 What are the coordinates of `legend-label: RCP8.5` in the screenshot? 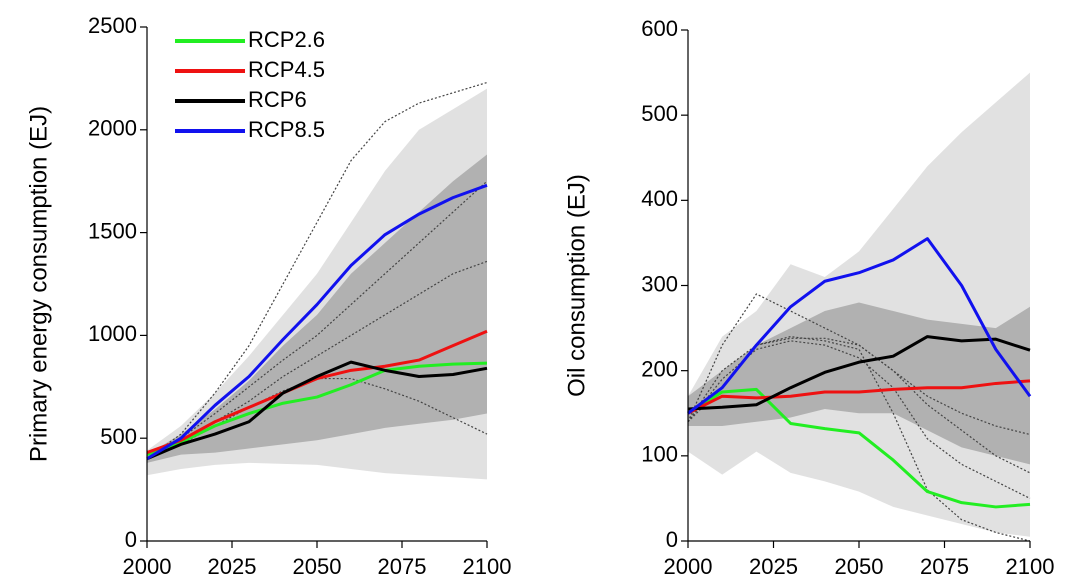 It's located at (286, 129).